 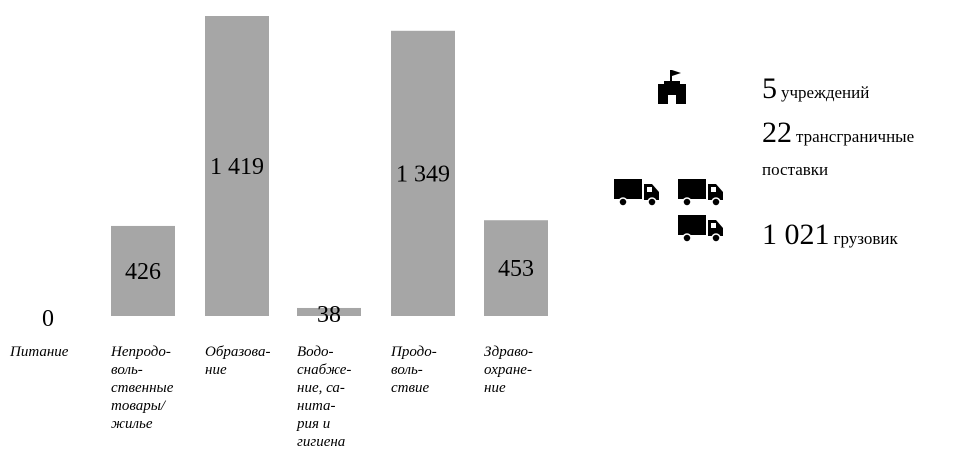 I want to click on value-label: 1 419, so click(x=237, y=167).